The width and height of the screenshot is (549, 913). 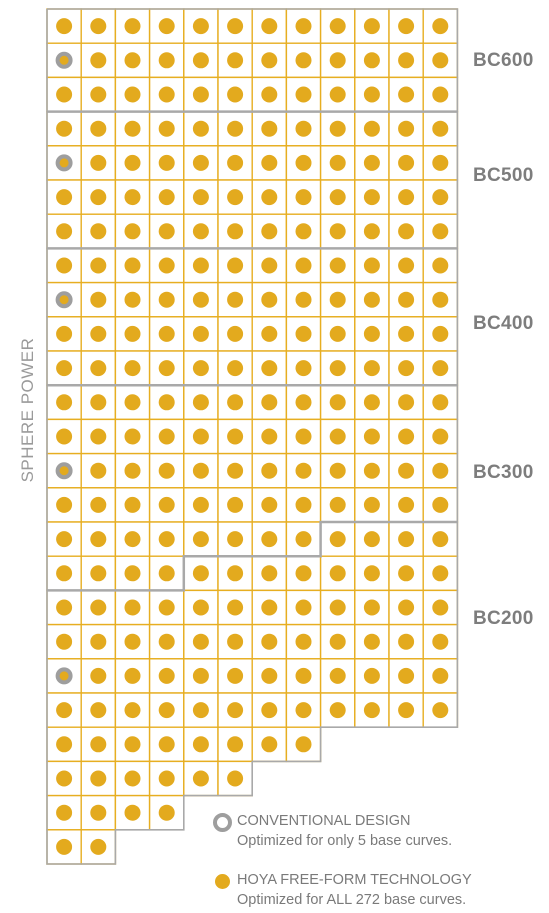 What do you see at coordinates (503, 472) in the screenshot?
I see `bc-label-4: BC300` at bounding box center [503, 472].